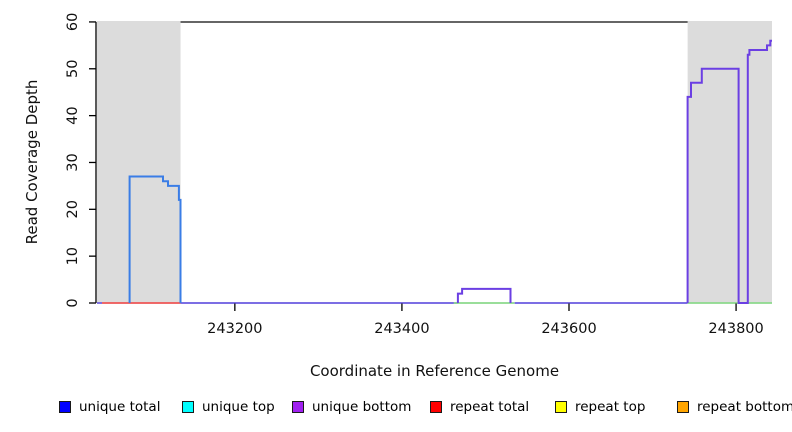 The width and height of the screenshot is (792, 432). I want to click on coverage-series-middle-bump-unique-bottom-blend, so click(484, 295).